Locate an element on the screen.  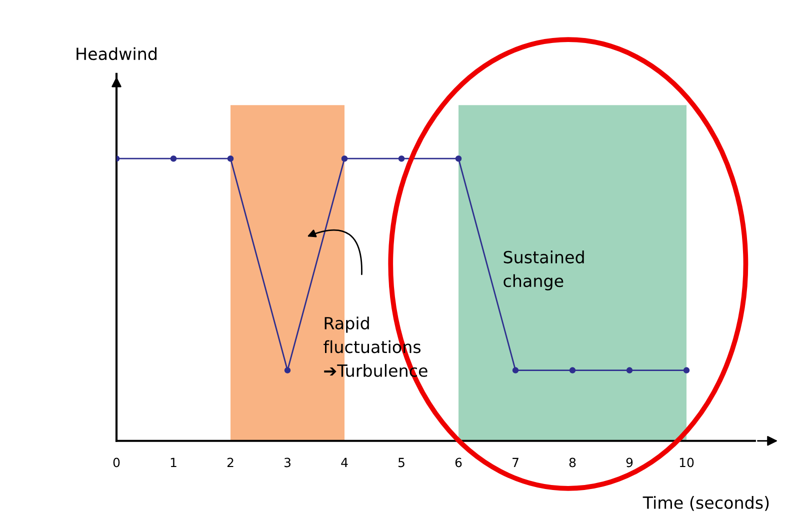
text: Headwind is located at coordinates (116, 53).